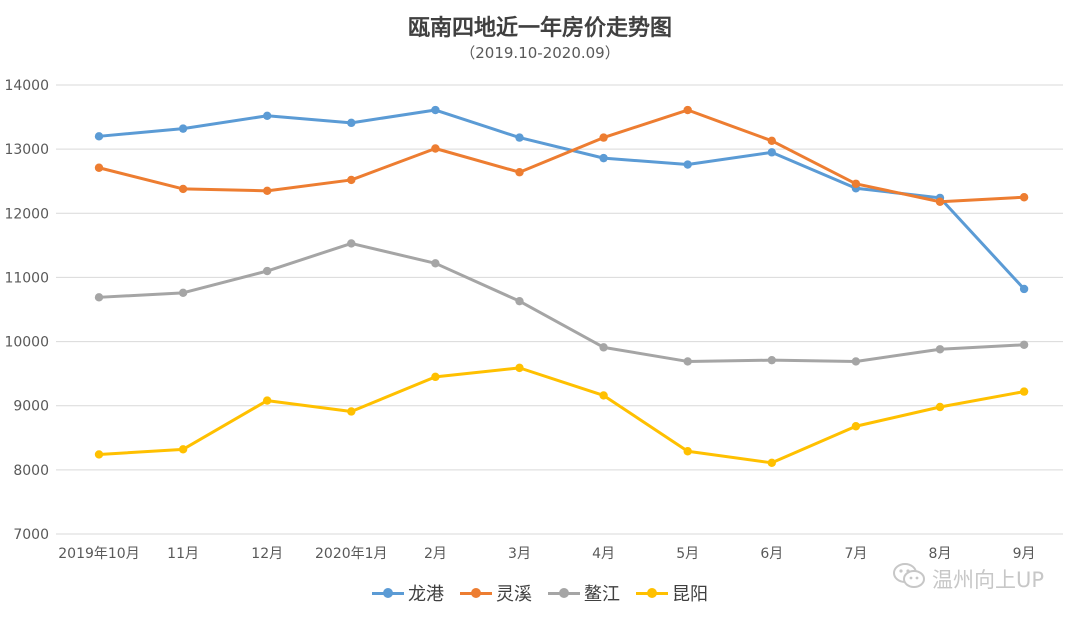 The height and width of the screenshot is (622, 1080). I want to click on legend-item: 灵溪, so click(496, 593).